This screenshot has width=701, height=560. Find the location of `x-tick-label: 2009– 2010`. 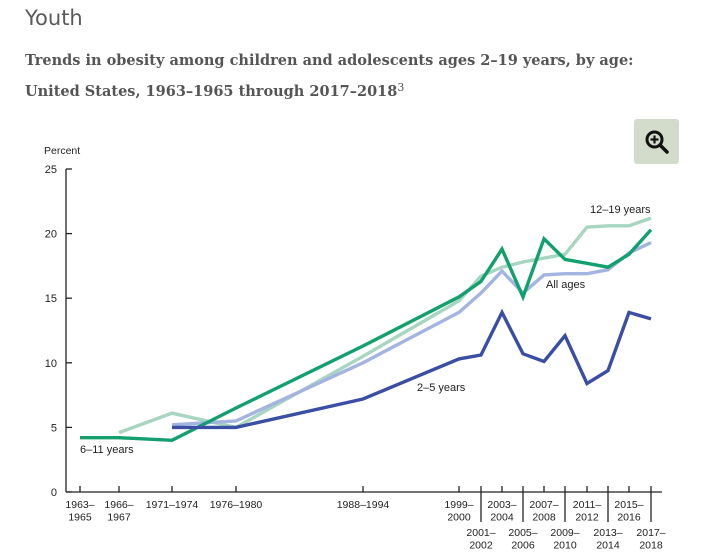

x-tick-label: 2009– 2010 is located at coordinates (564, 539).